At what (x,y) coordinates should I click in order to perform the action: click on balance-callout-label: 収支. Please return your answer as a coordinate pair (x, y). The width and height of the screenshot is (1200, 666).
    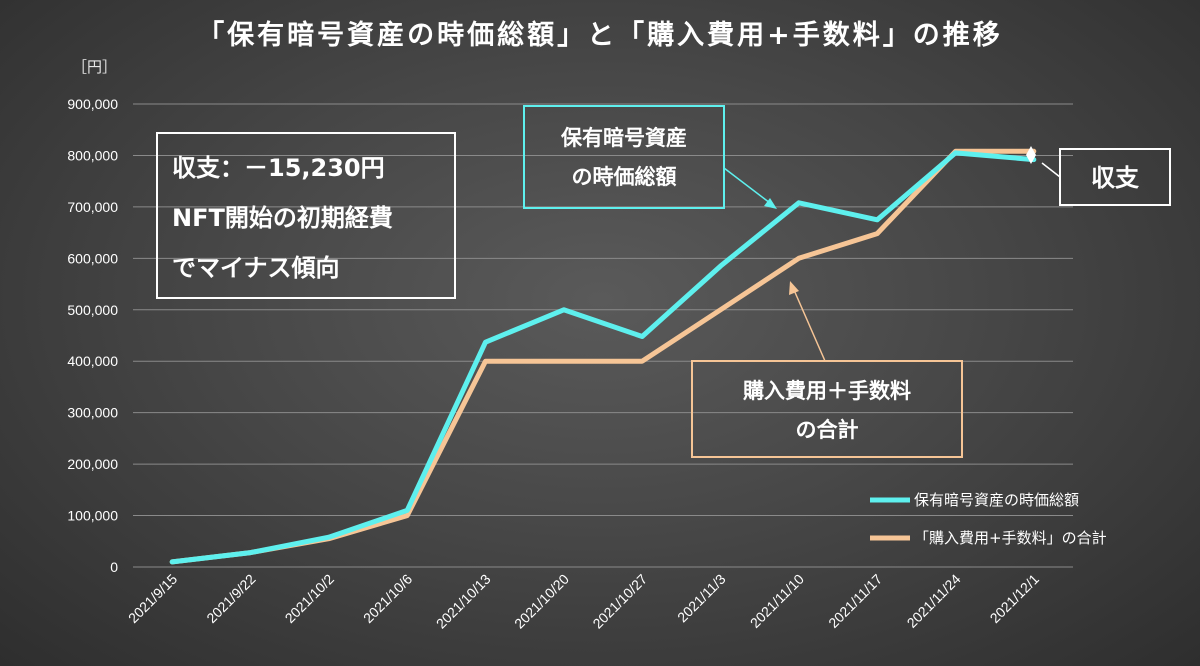
    Looking at the image, I should click on (1115, 178).